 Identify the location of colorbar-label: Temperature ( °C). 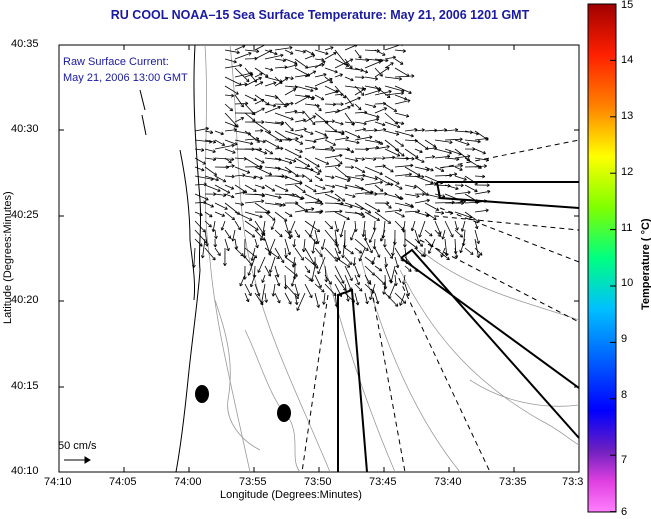
(645, 264).